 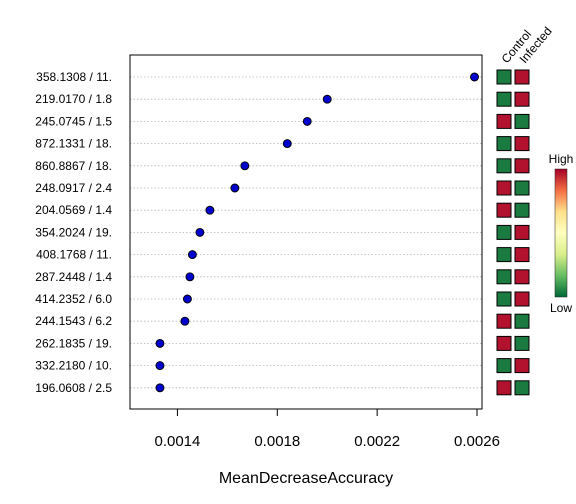 I want to click on category-label: 414.2352 / 6.0, so click(x=73, y=299).